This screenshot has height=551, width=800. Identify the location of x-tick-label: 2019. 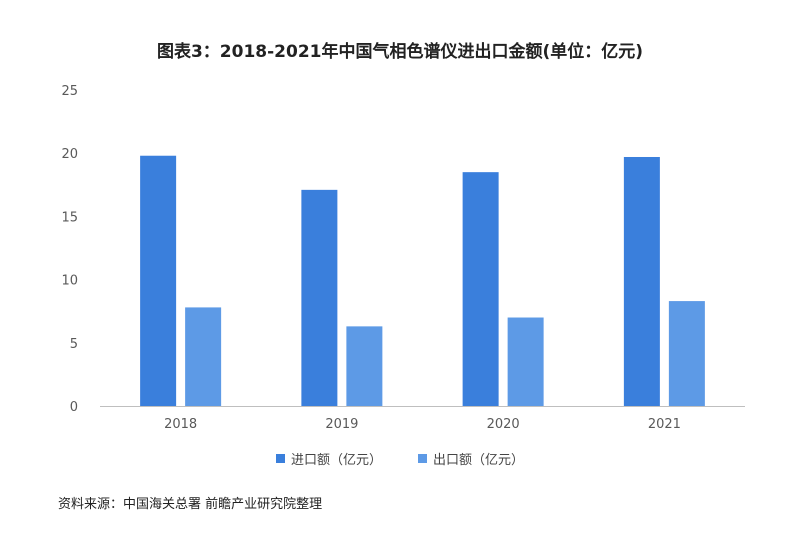
(341, 424).